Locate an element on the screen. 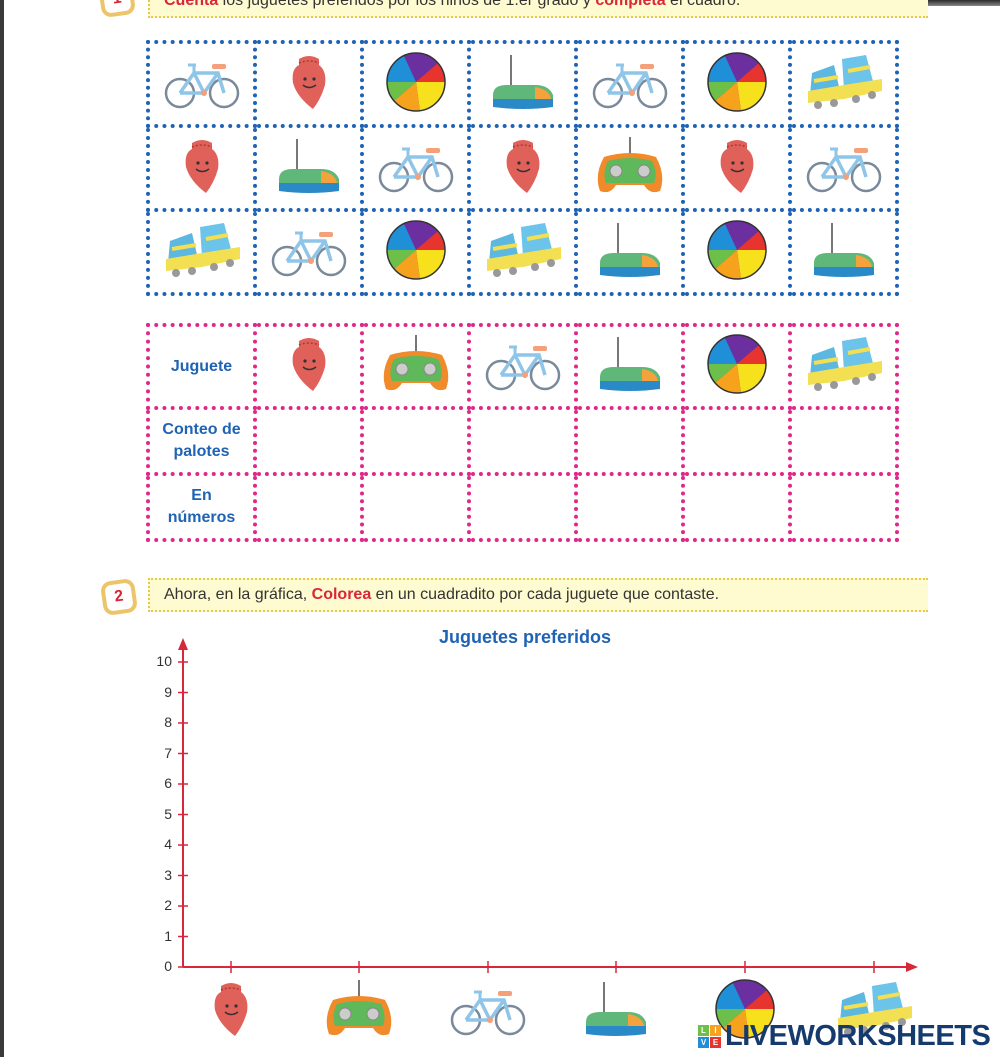  row-label-toy: Juguete is located at coordinates (201, 366).